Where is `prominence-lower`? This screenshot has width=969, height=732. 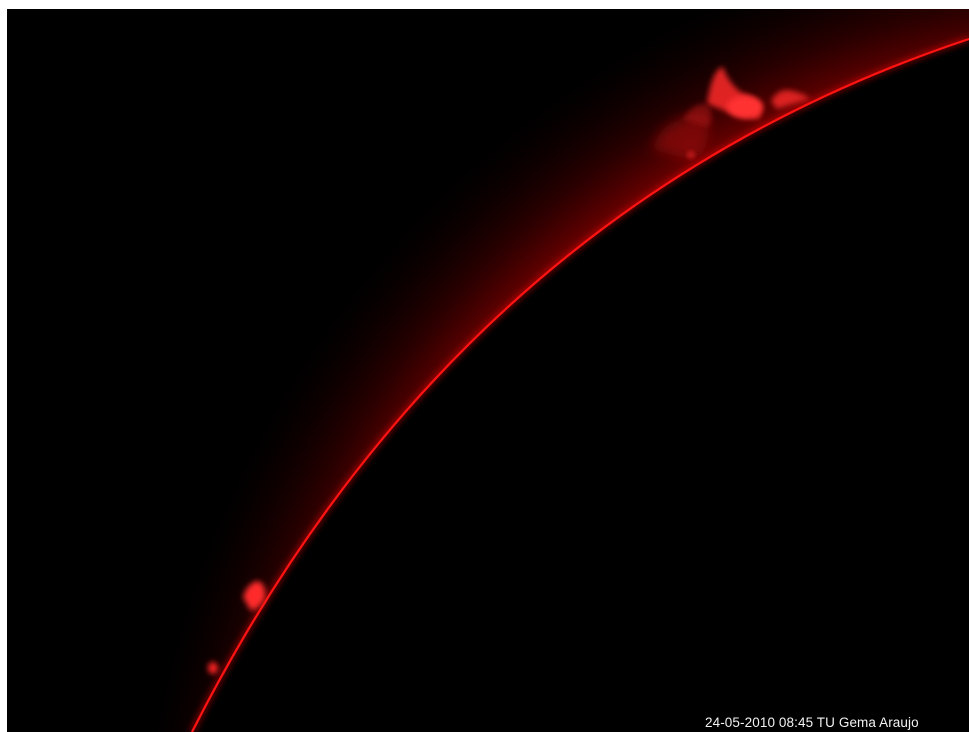 prominence-lower is located at coordinates (237, 627).